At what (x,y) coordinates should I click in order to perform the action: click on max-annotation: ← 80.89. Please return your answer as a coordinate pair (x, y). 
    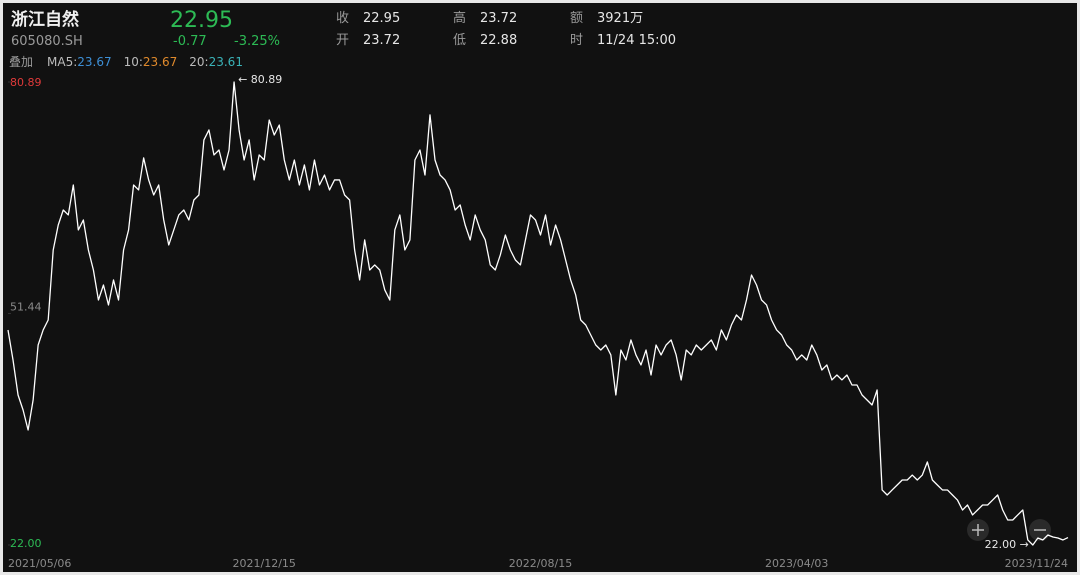
    Looking at the image, I should click on (260, 79).